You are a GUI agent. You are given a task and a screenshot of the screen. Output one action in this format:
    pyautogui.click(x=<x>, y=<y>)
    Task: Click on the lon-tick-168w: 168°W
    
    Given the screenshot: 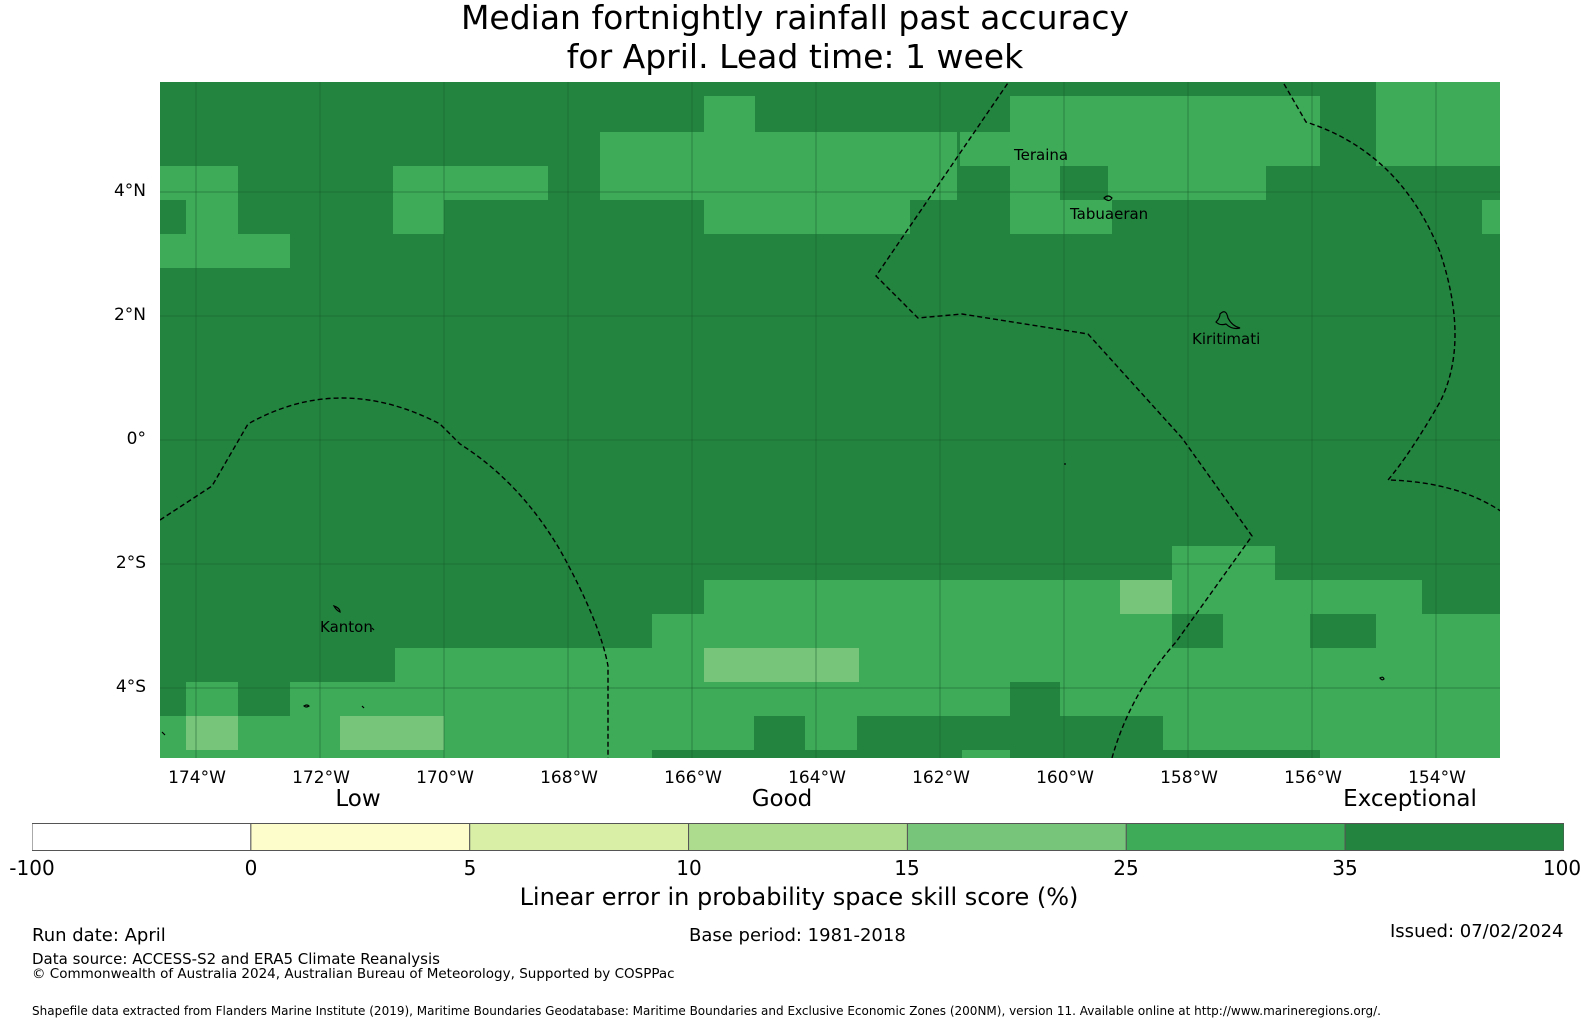 What is the action you would take?
    pyautogui.click(x=569, y=778)
    